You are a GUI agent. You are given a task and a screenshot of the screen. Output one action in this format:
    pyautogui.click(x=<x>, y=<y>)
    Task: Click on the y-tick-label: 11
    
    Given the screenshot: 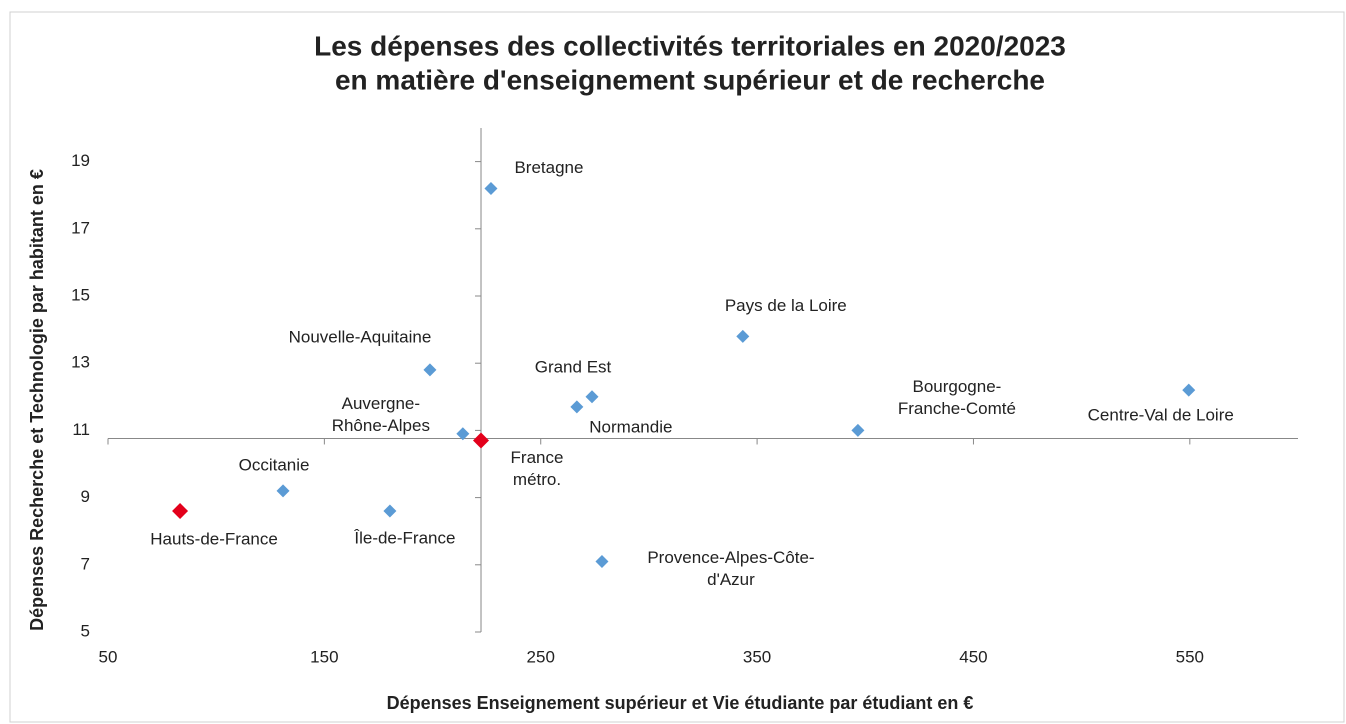 What is the action you would take?
    pyautogui.click(x=81, y=429)
    